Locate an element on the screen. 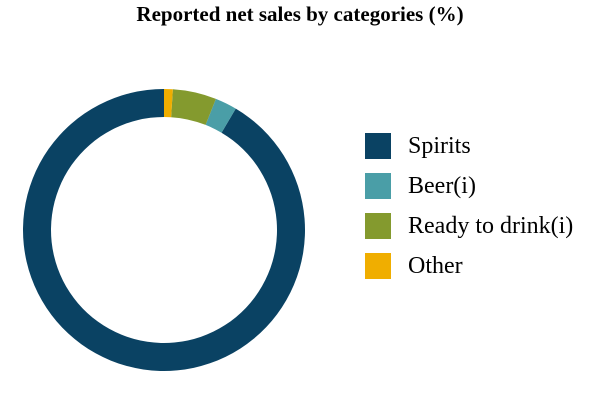 Image resolution: width=600 pixels, height=400 pixels. legend-item-beer: Beer(i) is located at coordinates (469, 186).